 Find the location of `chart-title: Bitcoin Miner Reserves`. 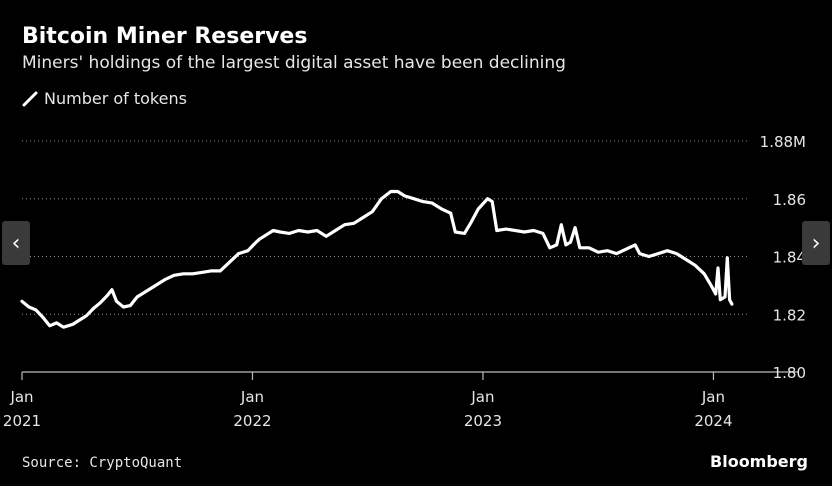

chart-title: Bitcoin Miner Reserves is located at coordinates (165, 36).